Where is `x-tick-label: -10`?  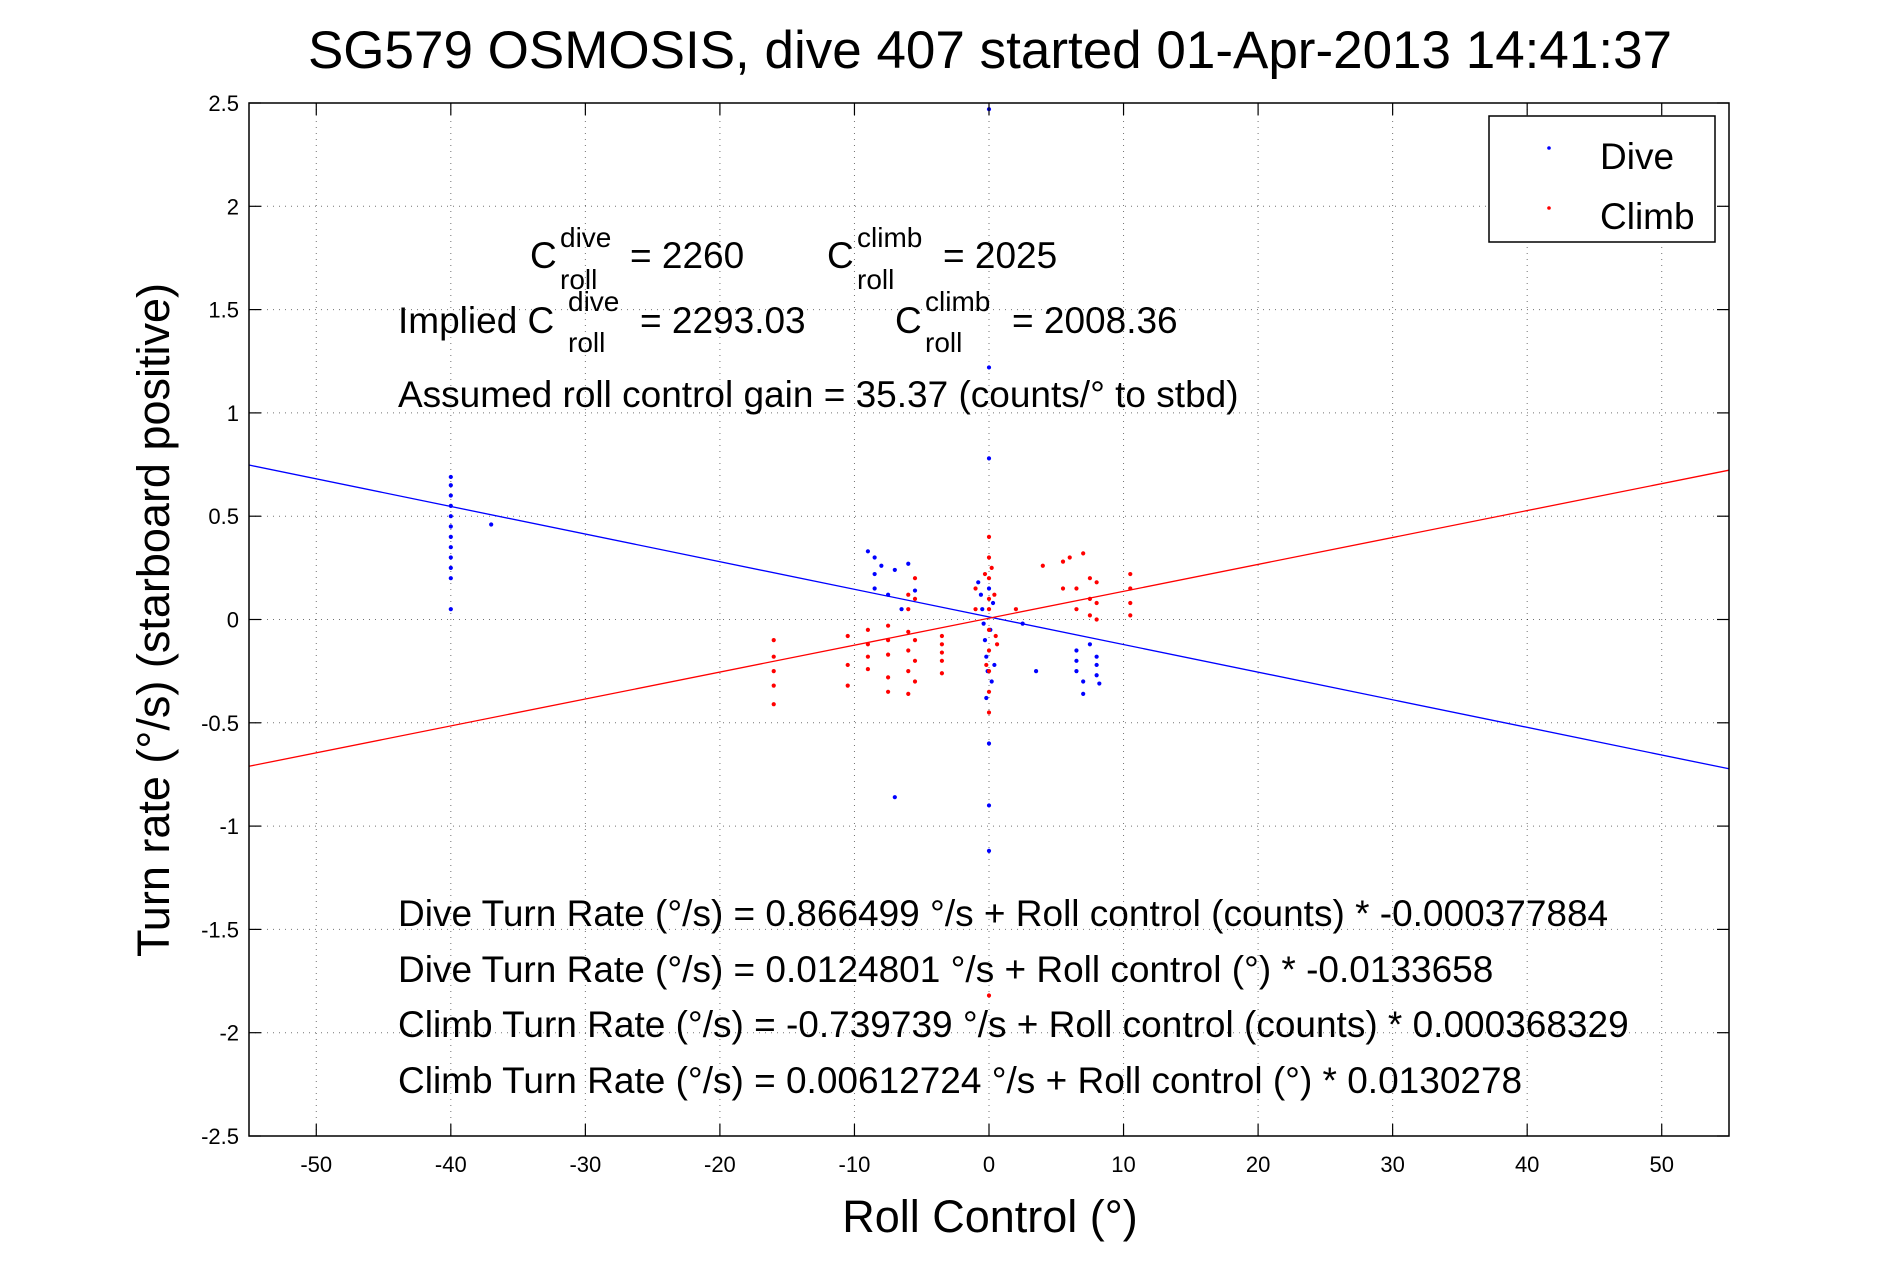 x-tick-label: -10 is located at coordinates (855, 1164).